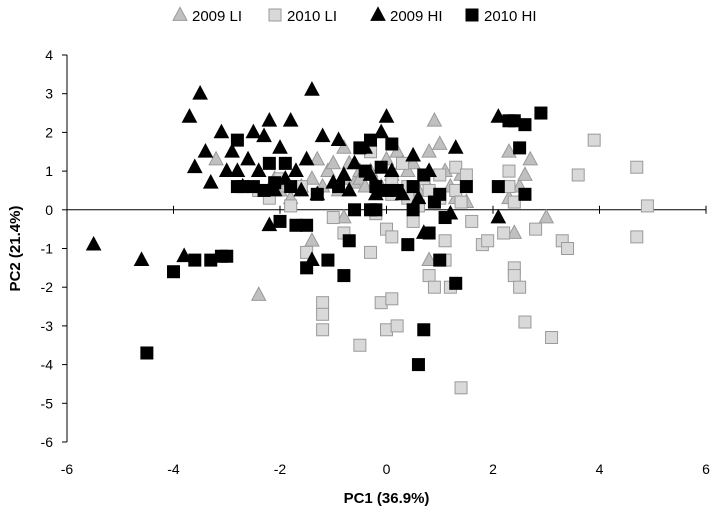  Describe the element at coordinates (501, 16) in the screenshot. I see `legend-item-2010-hi: 2010 HI` at that location.